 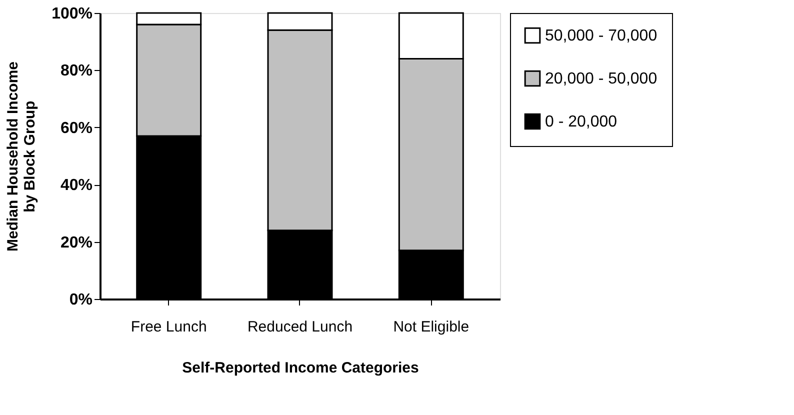 I want to click on legend-label: 50,000 - 70,000, so click(x=601, y=36).